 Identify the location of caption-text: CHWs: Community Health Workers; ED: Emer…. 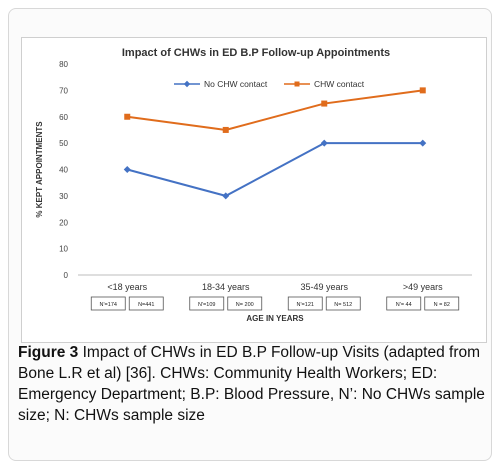
(251, 394).